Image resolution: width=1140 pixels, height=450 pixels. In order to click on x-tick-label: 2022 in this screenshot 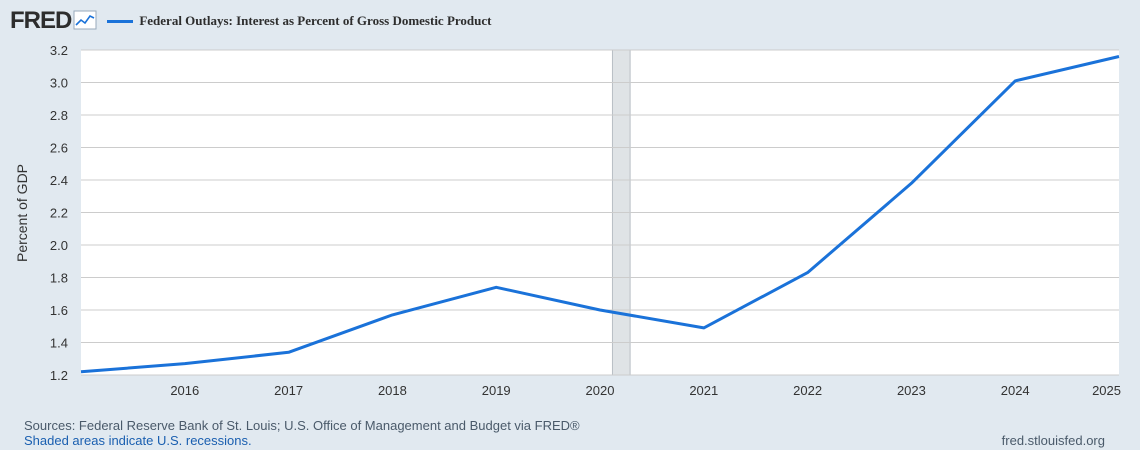, I will do `click(807, 390)`.